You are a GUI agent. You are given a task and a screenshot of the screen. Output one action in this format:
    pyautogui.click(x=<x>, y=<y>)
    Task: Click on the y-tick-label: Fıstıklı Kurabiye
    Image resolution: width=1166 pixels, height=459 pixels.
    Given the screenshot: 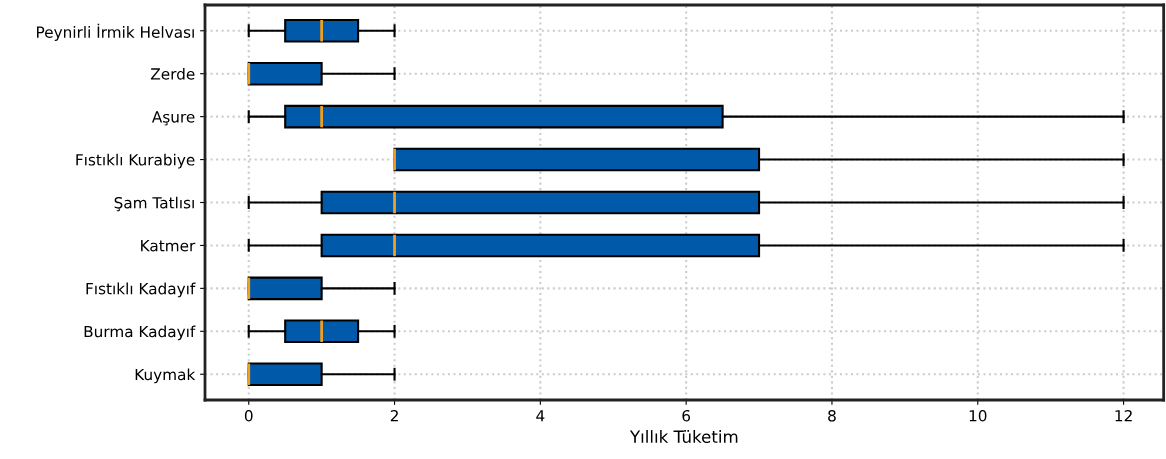 What is the action you would take?
    pyautogui.click(x=135, y=161)
    